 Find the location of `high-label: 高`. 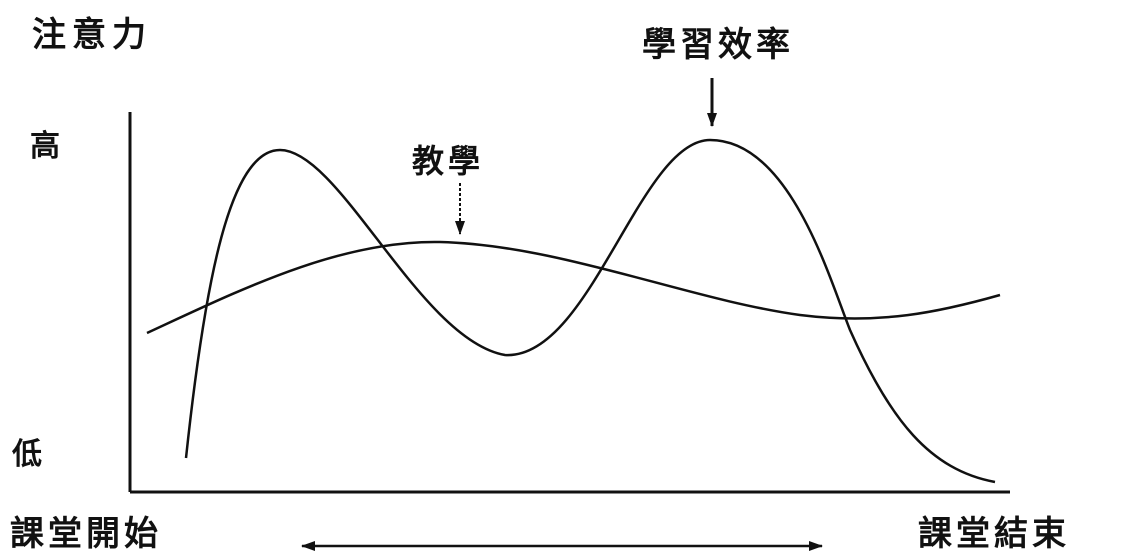

high-label: 高 is located at coordinates (45, 146).